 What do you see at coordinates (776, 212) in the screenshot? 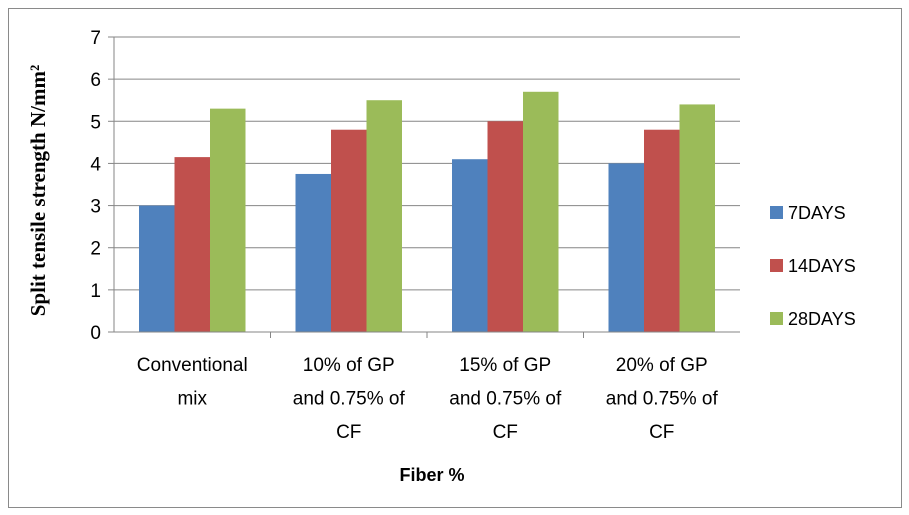
I see `legend-swatch-7days` at bounding box center [776, 212].